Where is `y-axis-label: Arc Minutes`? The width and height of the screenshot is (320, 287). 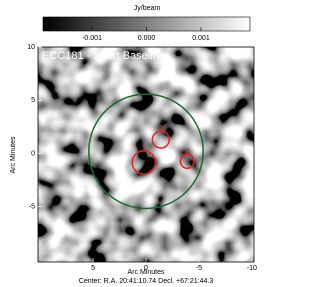
y-axis-label: Arc Minutes is located at coordinates (13, 154).